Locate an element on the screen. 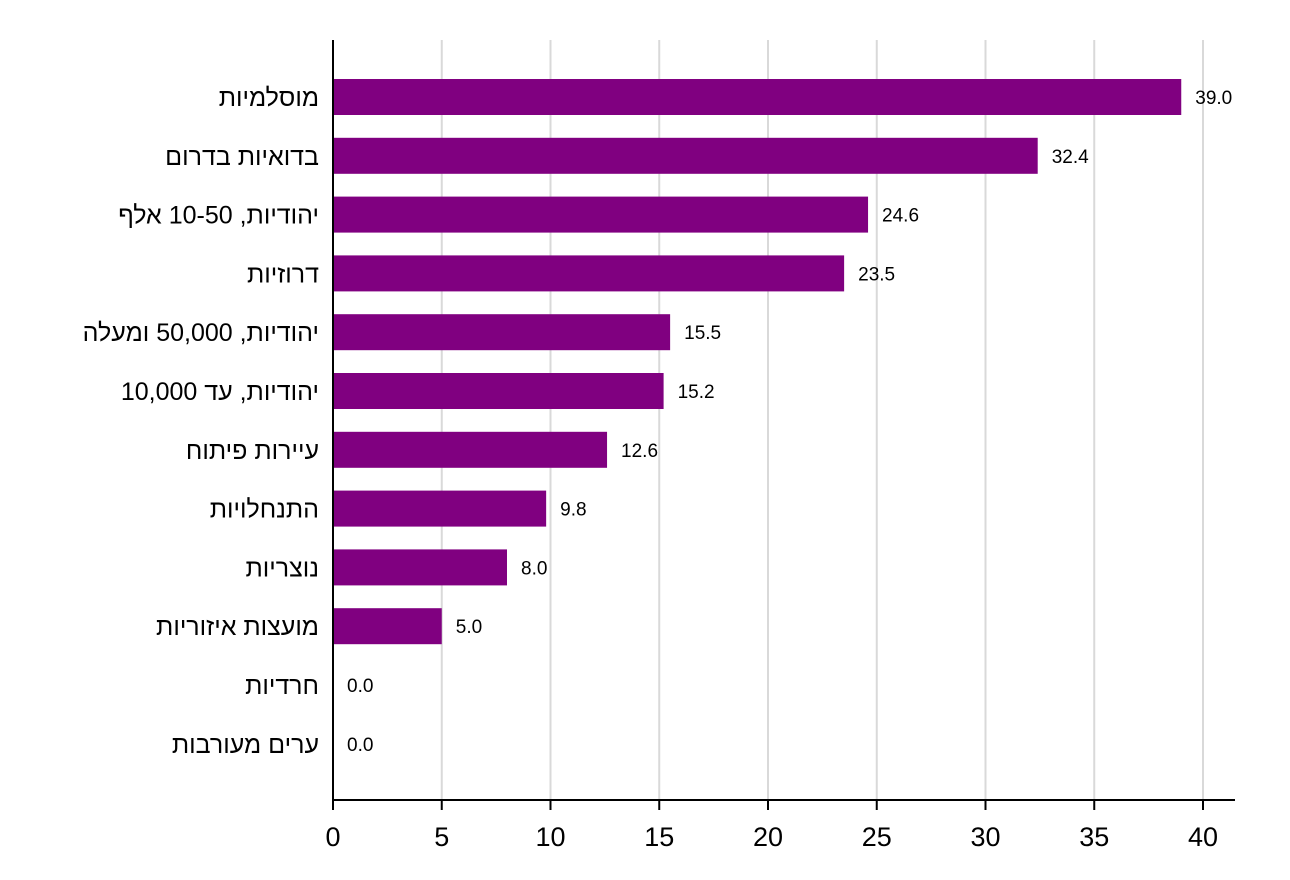  value-label-9: 5.0 is located at coordinates (469, 627).